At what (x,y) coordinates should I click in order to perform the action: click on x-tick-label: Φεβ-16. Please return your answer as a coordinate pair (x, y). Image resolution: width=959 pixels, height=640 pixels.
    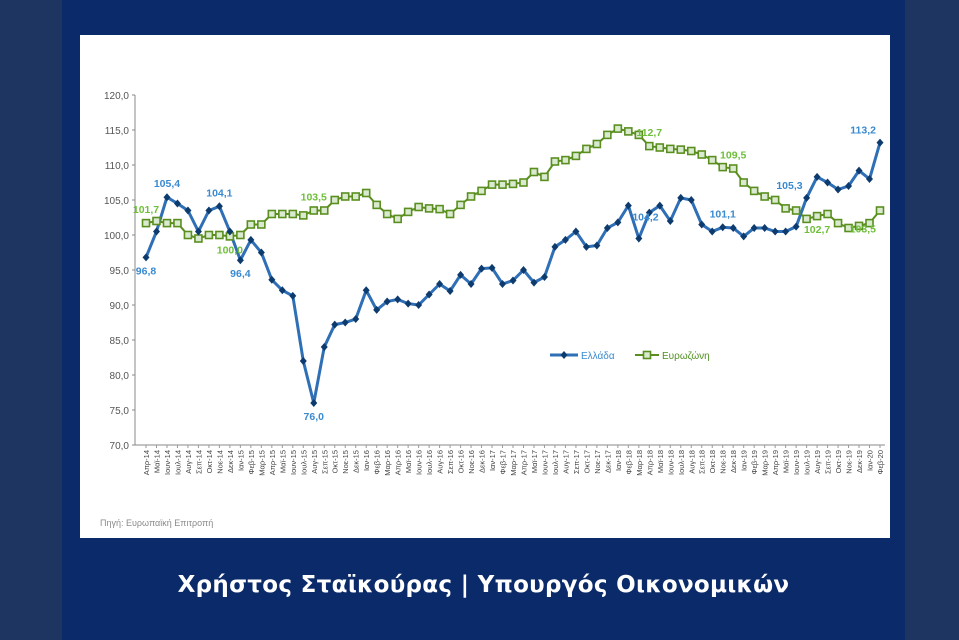
    Looking at the image, I should click on (377, 462).